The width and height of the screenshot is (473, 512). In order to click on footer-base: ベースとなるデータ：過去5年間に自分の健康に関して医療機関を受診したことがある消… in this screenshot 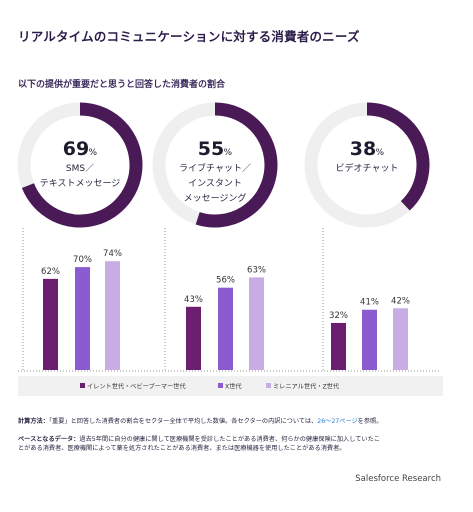, I will do `click(199, 445)`.